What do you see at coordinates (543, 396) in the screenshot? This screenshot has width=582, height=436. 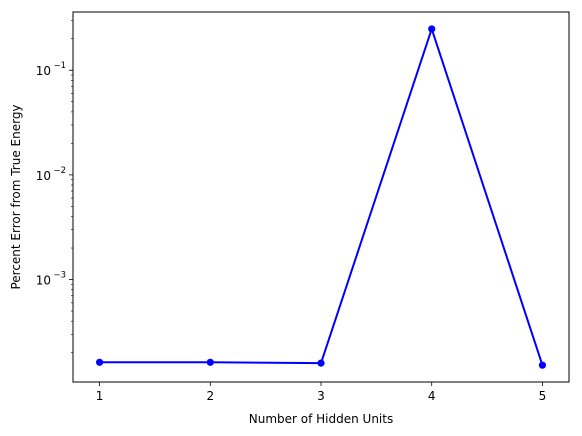 I see `x-tick-label: 5` at bounding box center [543, 396].